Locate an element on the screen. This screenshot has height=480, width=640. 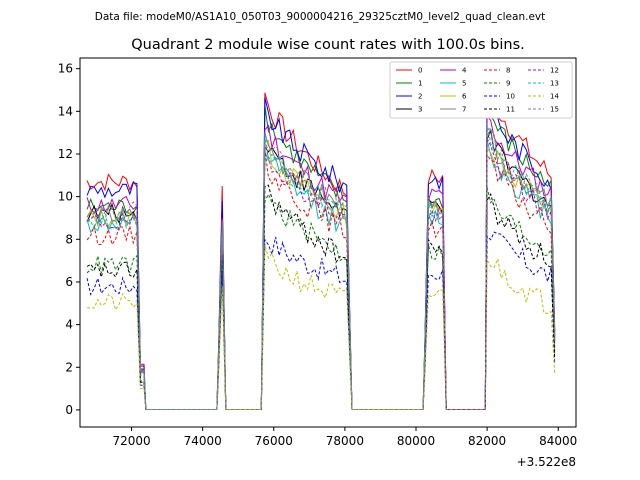
x-tick-label: 78000 is located at coordinates (345, 441).